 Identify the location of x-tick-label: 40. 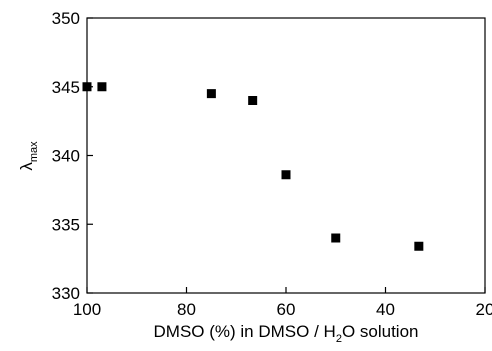
(385, 309).